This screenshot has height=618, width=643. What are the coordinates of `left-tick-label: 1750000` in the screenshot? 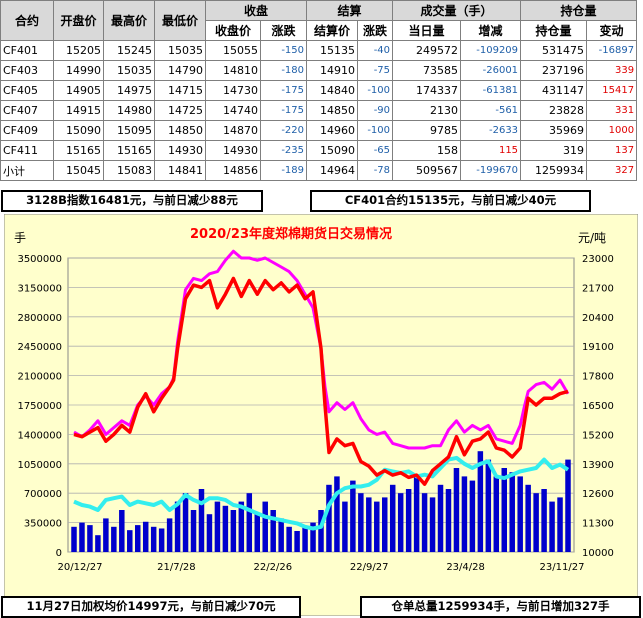 It's located at (39, 406).